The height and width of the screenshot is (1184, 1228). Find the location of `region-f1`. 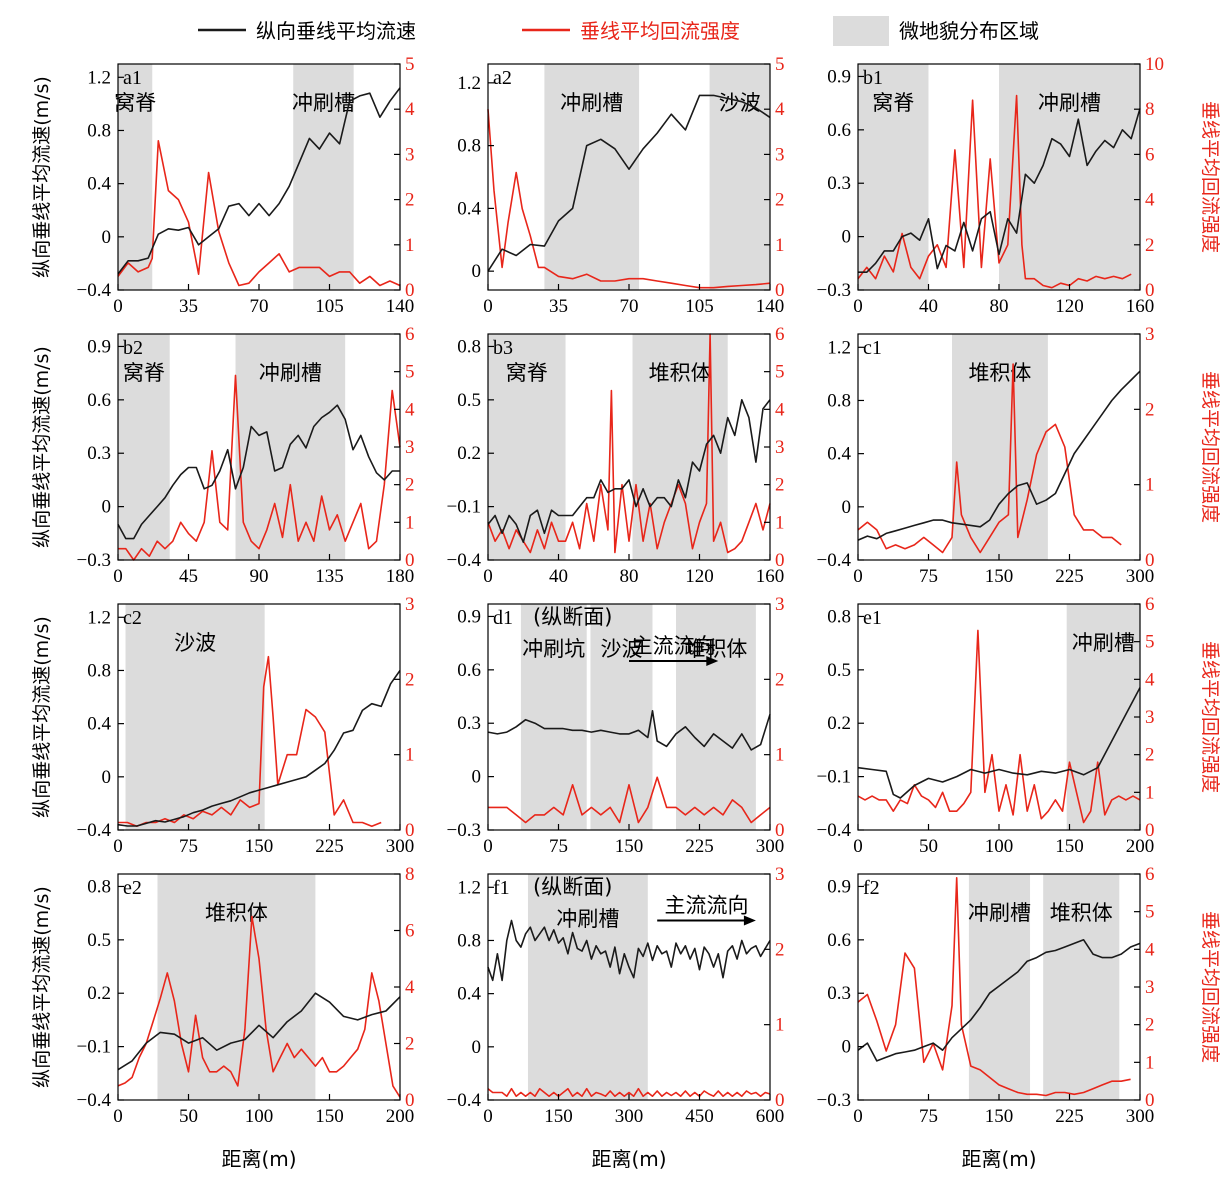

region-f1 is located at coordinates (587, 987).